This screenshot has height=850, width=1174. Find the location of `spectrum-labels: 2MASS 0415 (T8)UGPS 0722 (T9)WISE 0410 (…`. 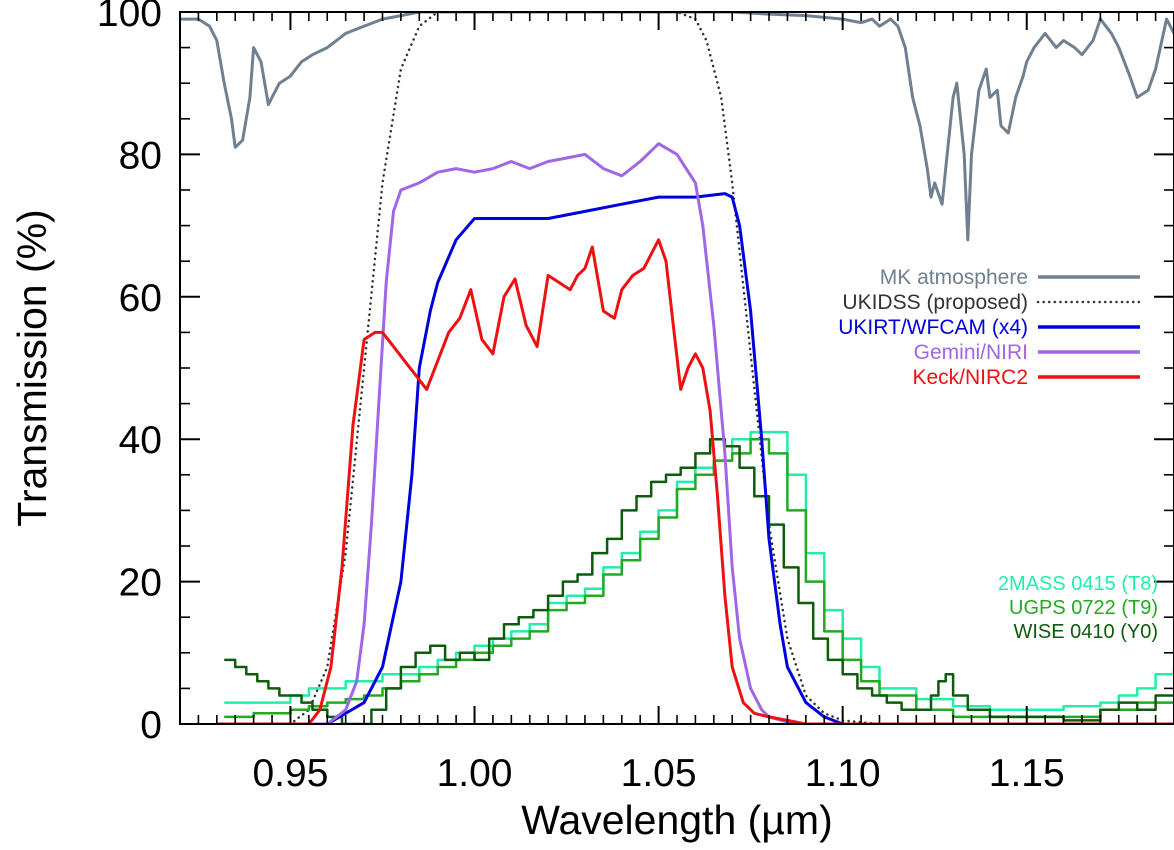

spectrum-labels: 2MASS 0415 (T8)UGPS 0722 (T9)WISE 0410 (… is located at coordinates (1078, 608).